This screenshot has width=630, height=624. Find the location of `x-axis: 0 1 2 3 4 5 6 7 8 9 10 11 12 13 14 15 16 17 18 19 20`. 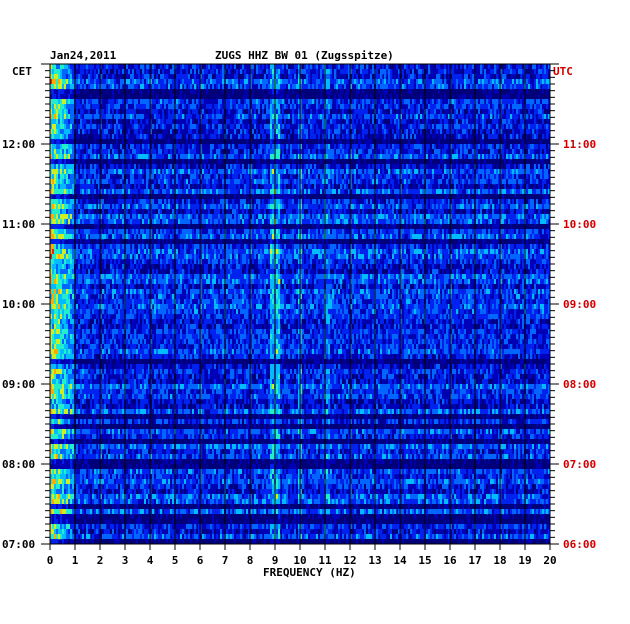

x-axis: 0 1 2 3 4 5 6 7 8 9 10 11 12 13 14 15 16 17 18 19 20 is located at coordinates (302, 555).